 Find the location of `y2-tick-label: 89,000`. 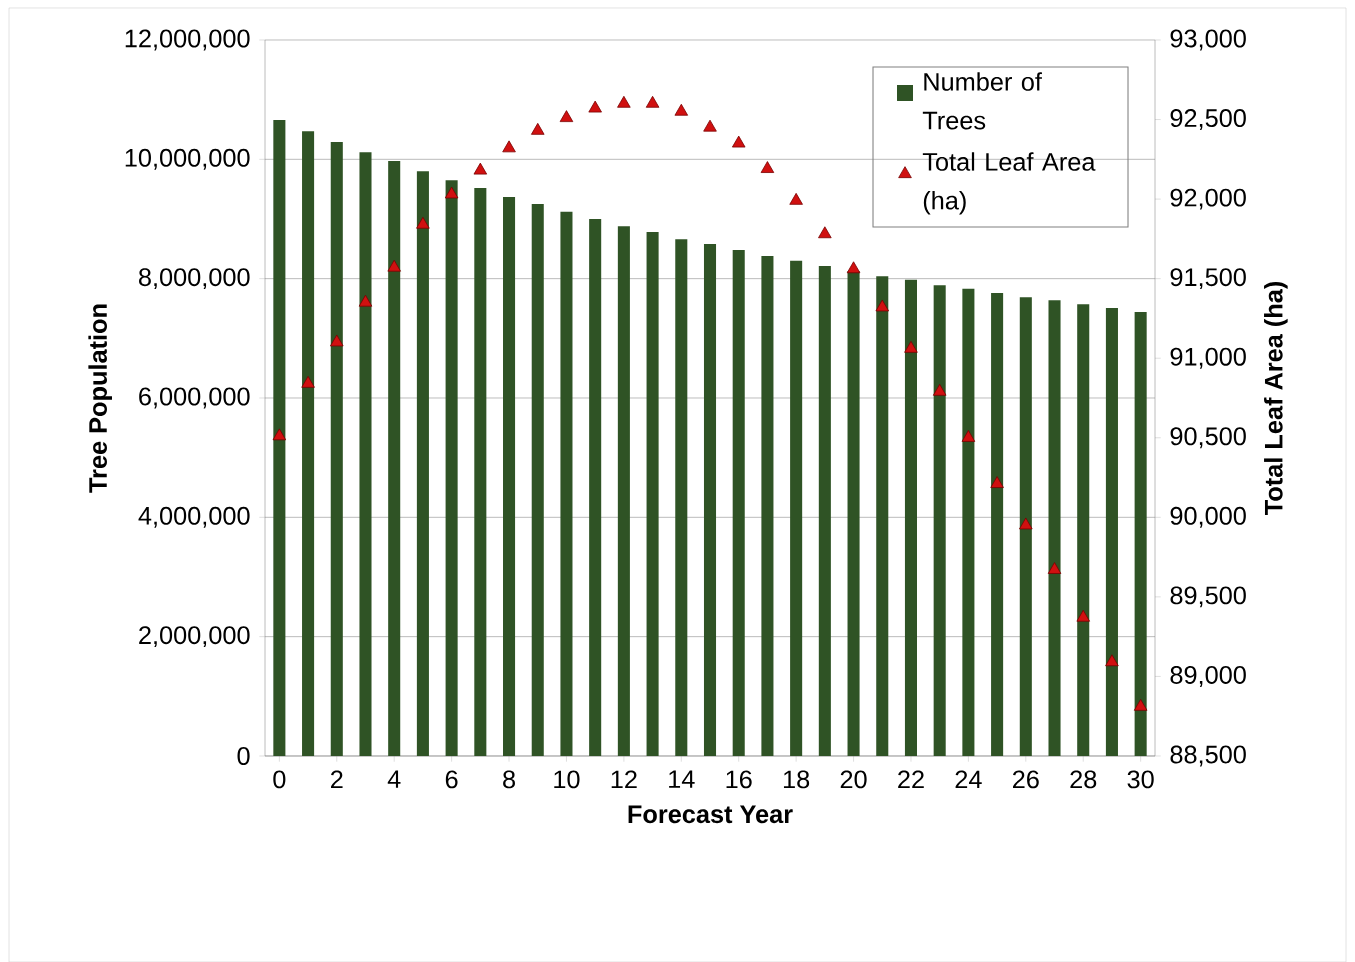

y2-tick-label: 89,000 is located at coordinates (1208, 676).